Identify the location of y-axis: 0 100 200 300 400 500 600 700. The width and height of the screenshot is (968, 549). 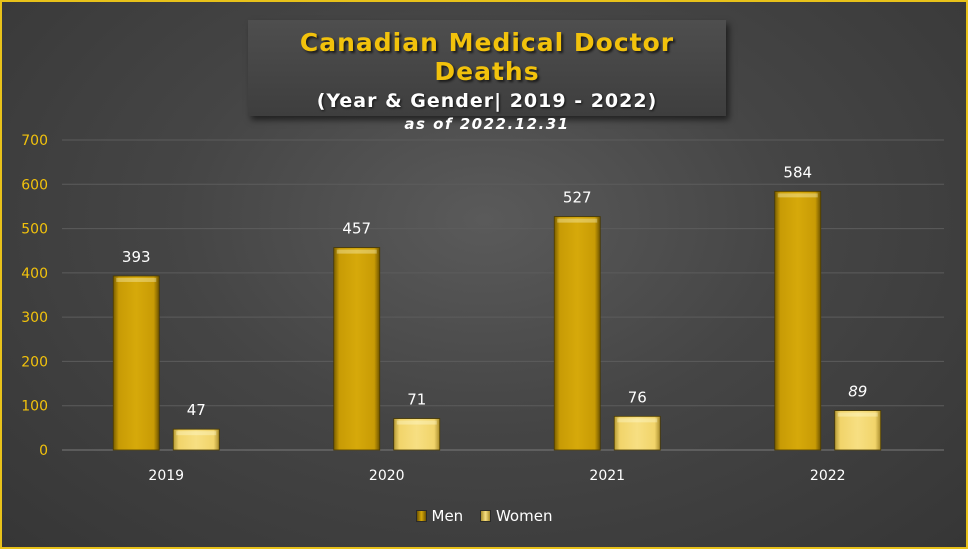
(34, 296).